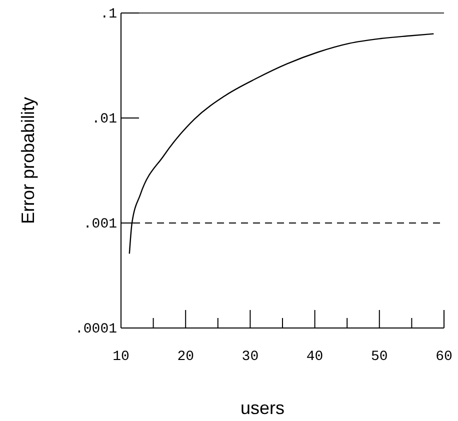 Image resolution: width=458 pixels, height=421 pixels. I want to click on y-tick-label: .1, so click(108, 14).